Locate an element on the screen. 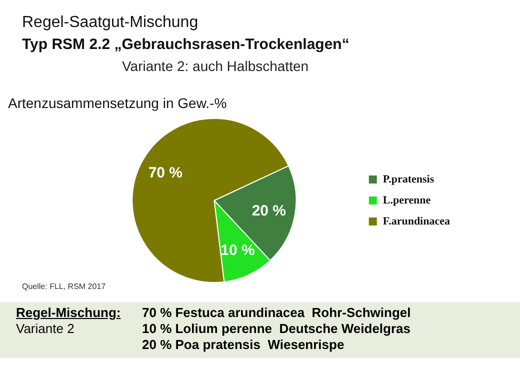 The width and height of the screenshot is (520, 369). legend-label: P.pratensis is located at coordinates (408, 179).